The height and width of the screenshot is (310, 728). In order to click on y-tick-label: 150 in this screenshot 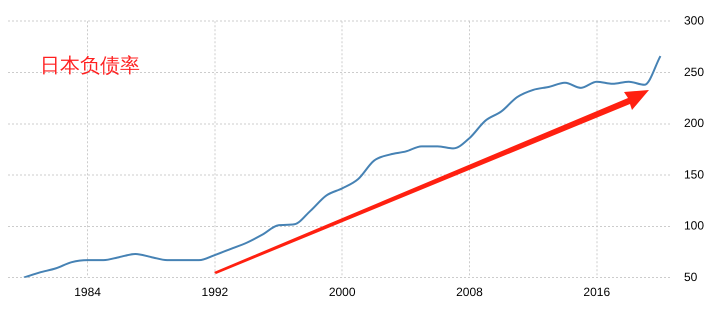, I will do `click(694, 174)`.